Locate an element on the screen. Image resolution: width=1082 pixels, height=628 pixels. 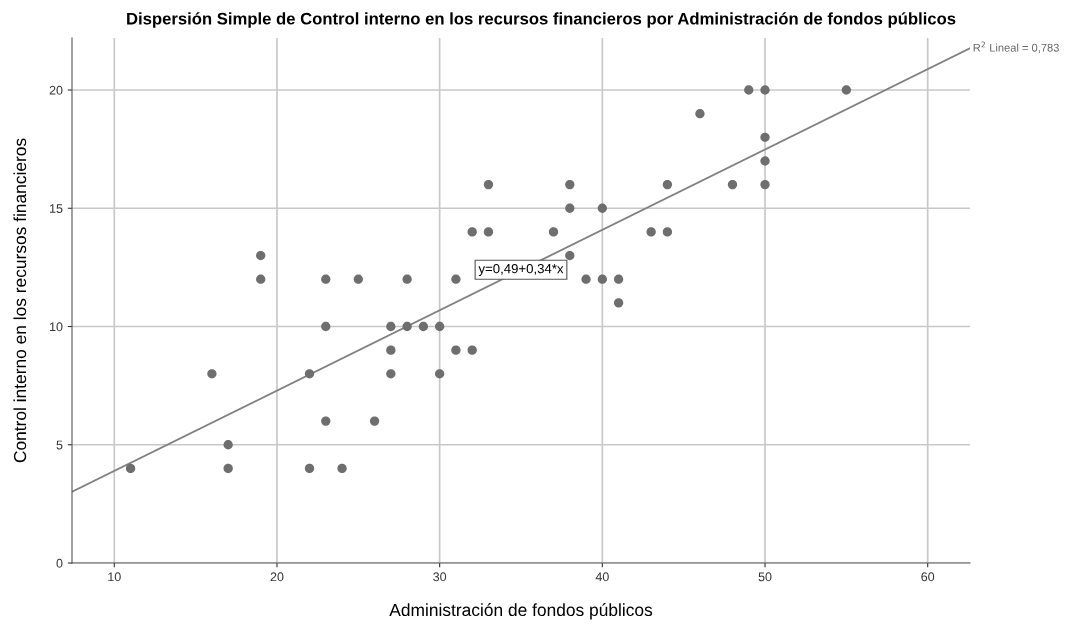
x-tick-label: 60 is located at coordinates (928, 577).